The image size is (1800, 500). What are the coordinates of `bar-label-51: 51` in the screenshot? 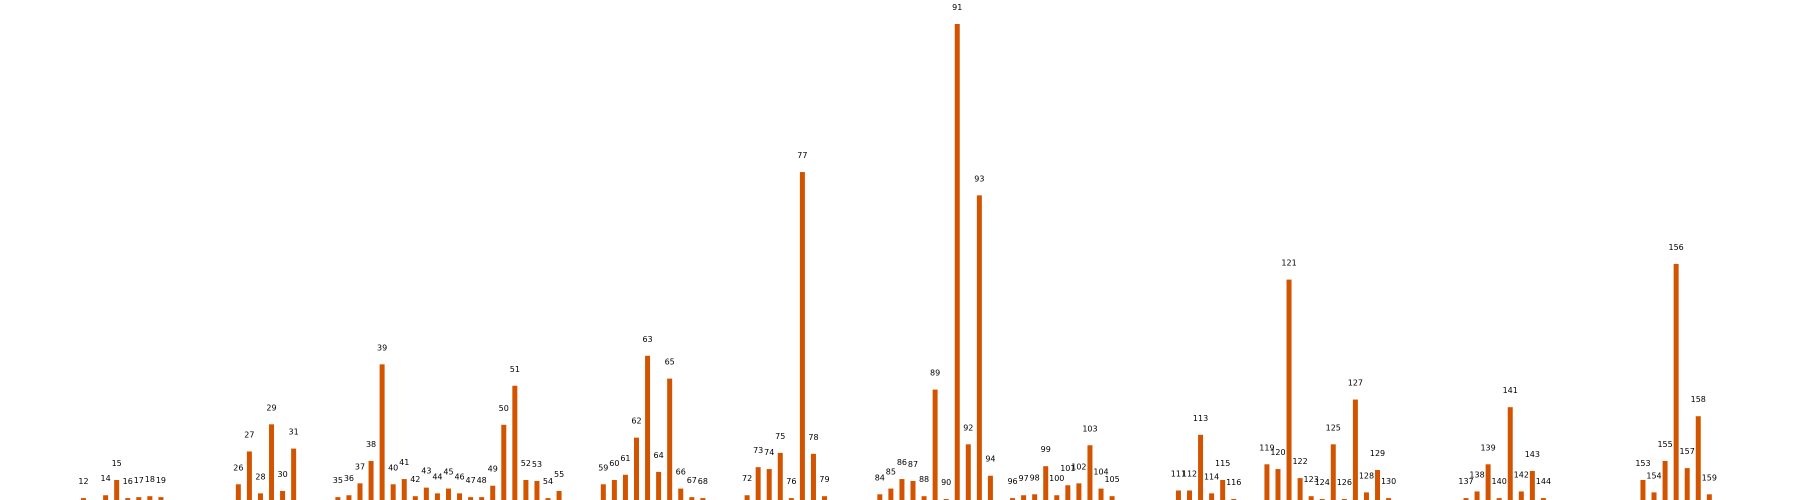 It's located at (515, 369).